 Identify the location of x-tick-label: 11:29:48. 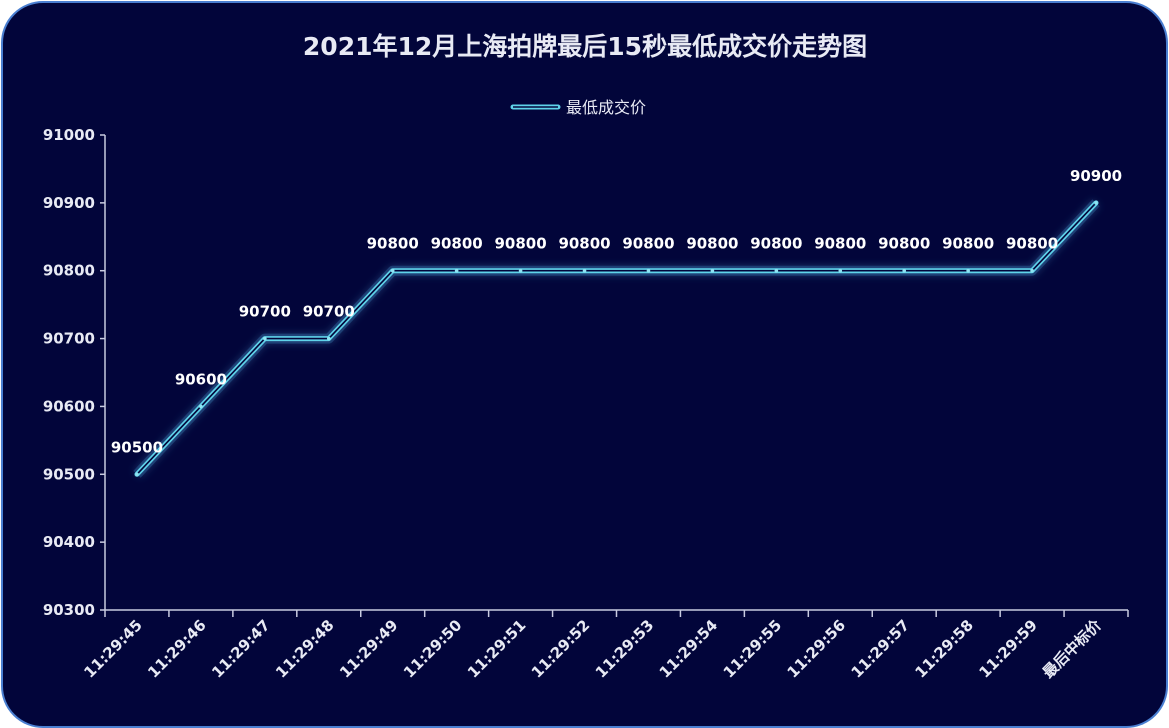
(304, 648).